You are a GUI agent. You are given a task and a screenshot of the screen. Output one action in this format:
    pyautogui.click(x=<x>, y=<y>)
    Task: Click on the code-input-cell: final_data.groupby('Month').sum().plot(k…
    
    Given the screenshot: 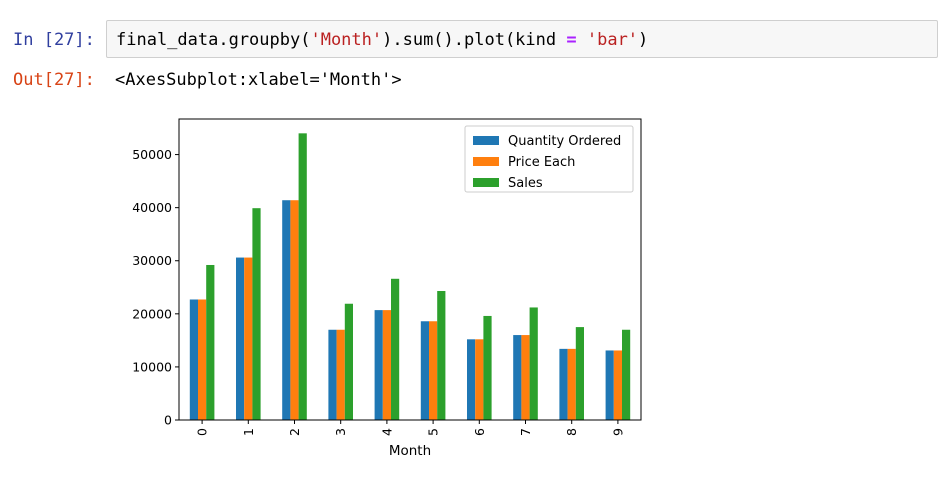 What is the action you would take?
    pyautogui.click(x=522, y=39)
    